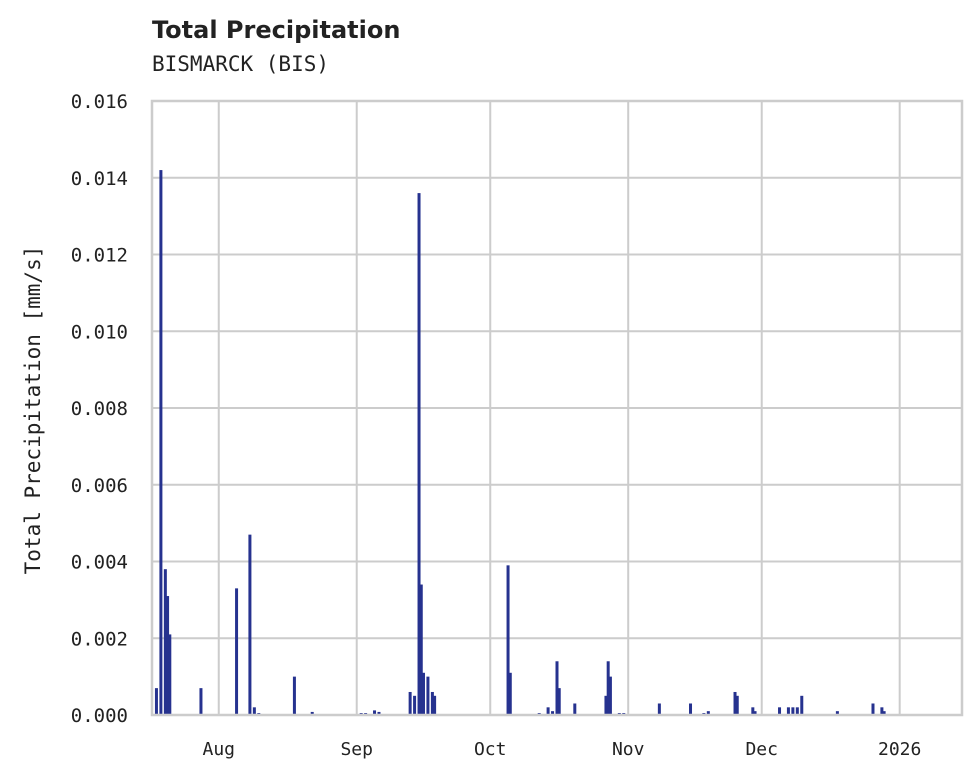 This screenshot has width=980, height=780. I want to click on x-tick-label: Sep, so click(356, 749).